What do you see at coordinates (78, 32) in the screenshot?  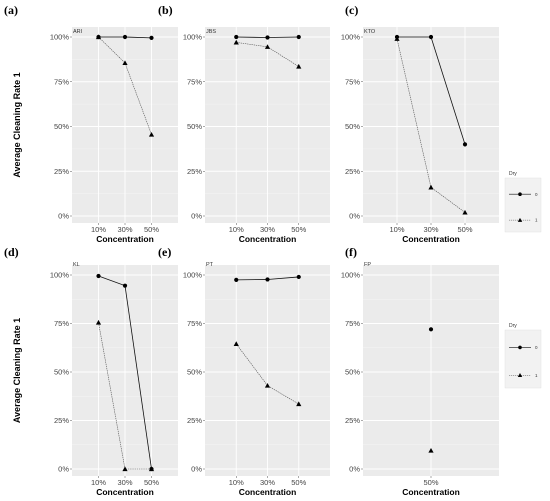 I see `facet-label: ARI` at bounding box center [78, 32].